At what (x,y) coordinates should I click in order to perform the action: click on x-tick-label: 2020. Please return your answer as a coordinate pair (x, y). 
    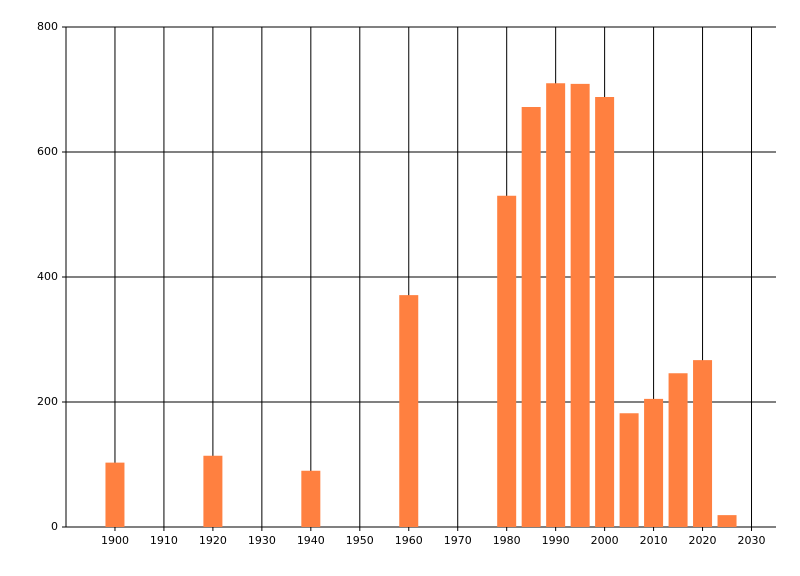
    Looking at the image, I should click on (703, 540).